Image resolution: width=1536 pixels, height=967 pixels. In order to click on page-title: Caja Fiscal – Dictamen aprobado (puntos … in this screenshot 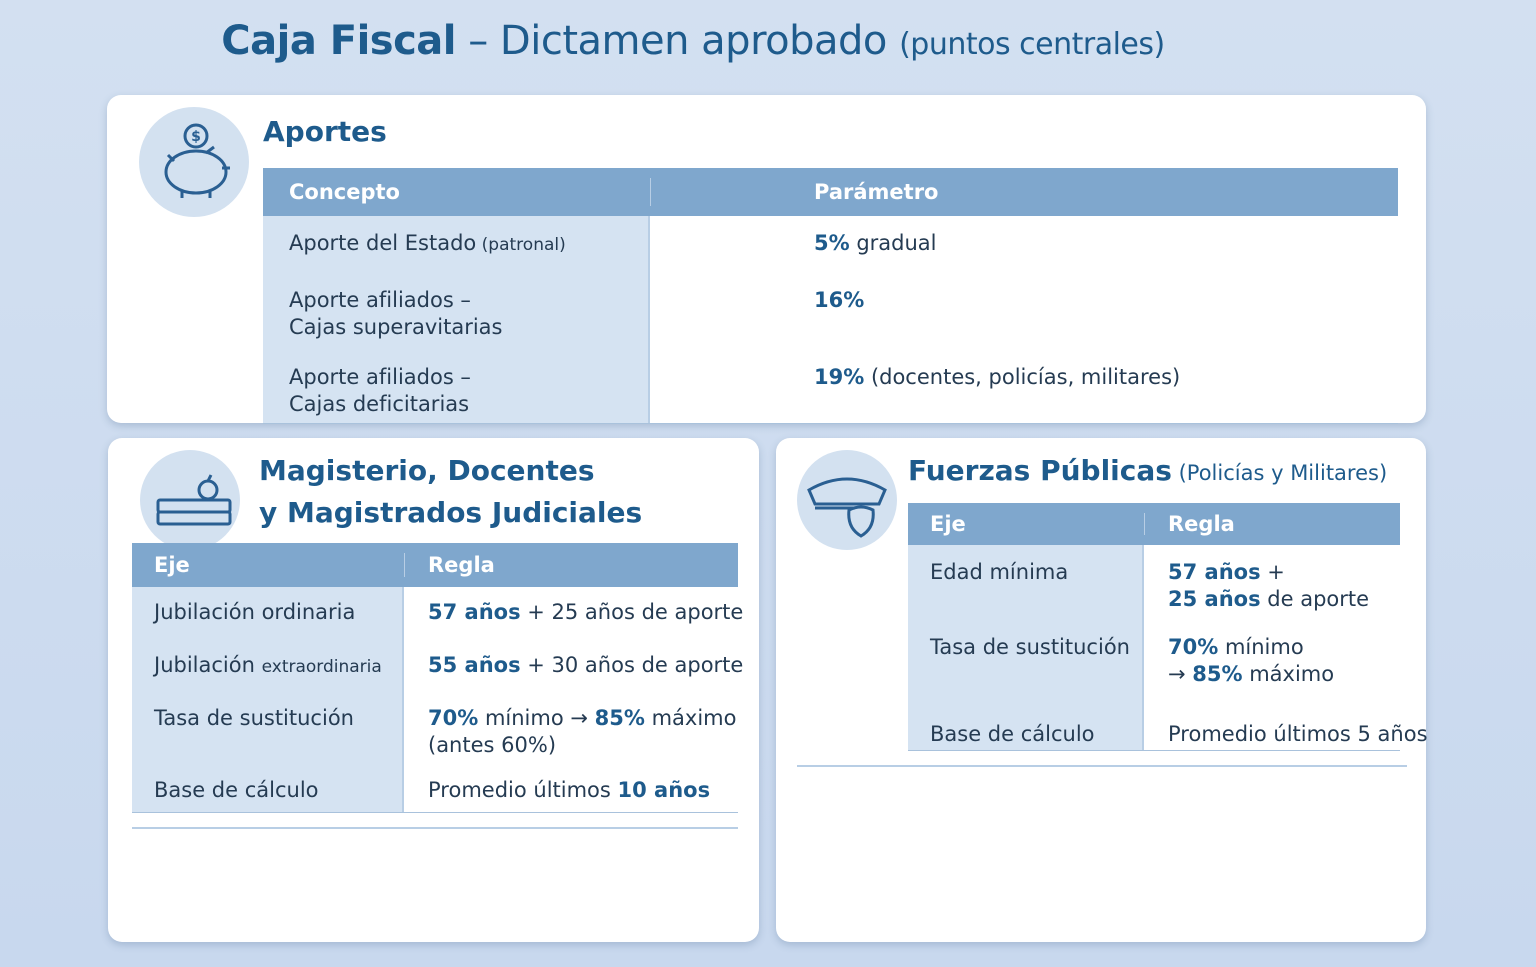, I will do `click(693, 41)`.